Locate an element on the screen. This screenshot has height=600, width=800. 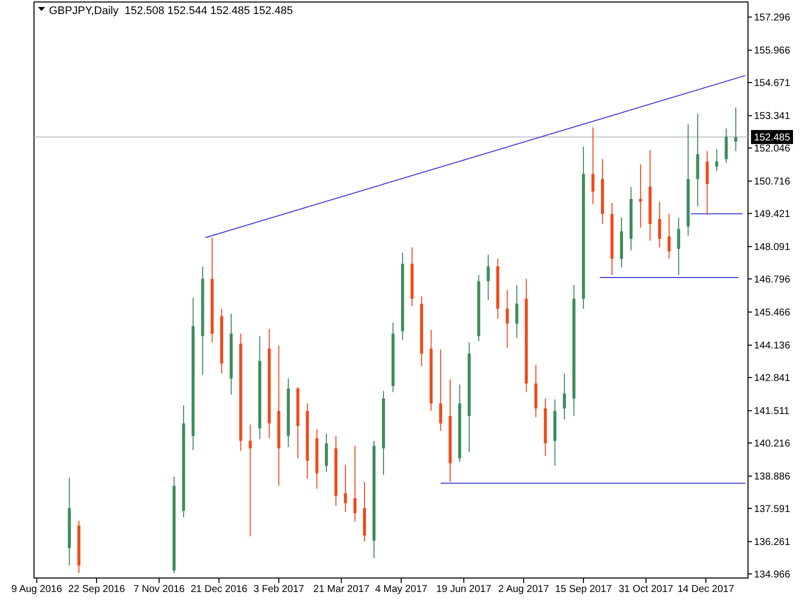
y-tick-label: 145.466 is located at coordinates (772, 313).